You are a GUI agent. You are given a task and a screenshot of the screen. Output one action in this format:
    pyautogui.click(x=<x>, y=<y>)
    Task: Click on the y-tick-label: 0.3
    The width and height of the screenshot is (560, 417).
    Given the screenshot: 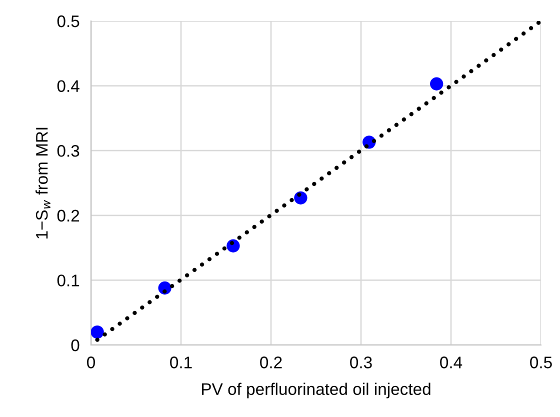 What is the action you would take?
    pyautogui.click(x=68, y=151)
    